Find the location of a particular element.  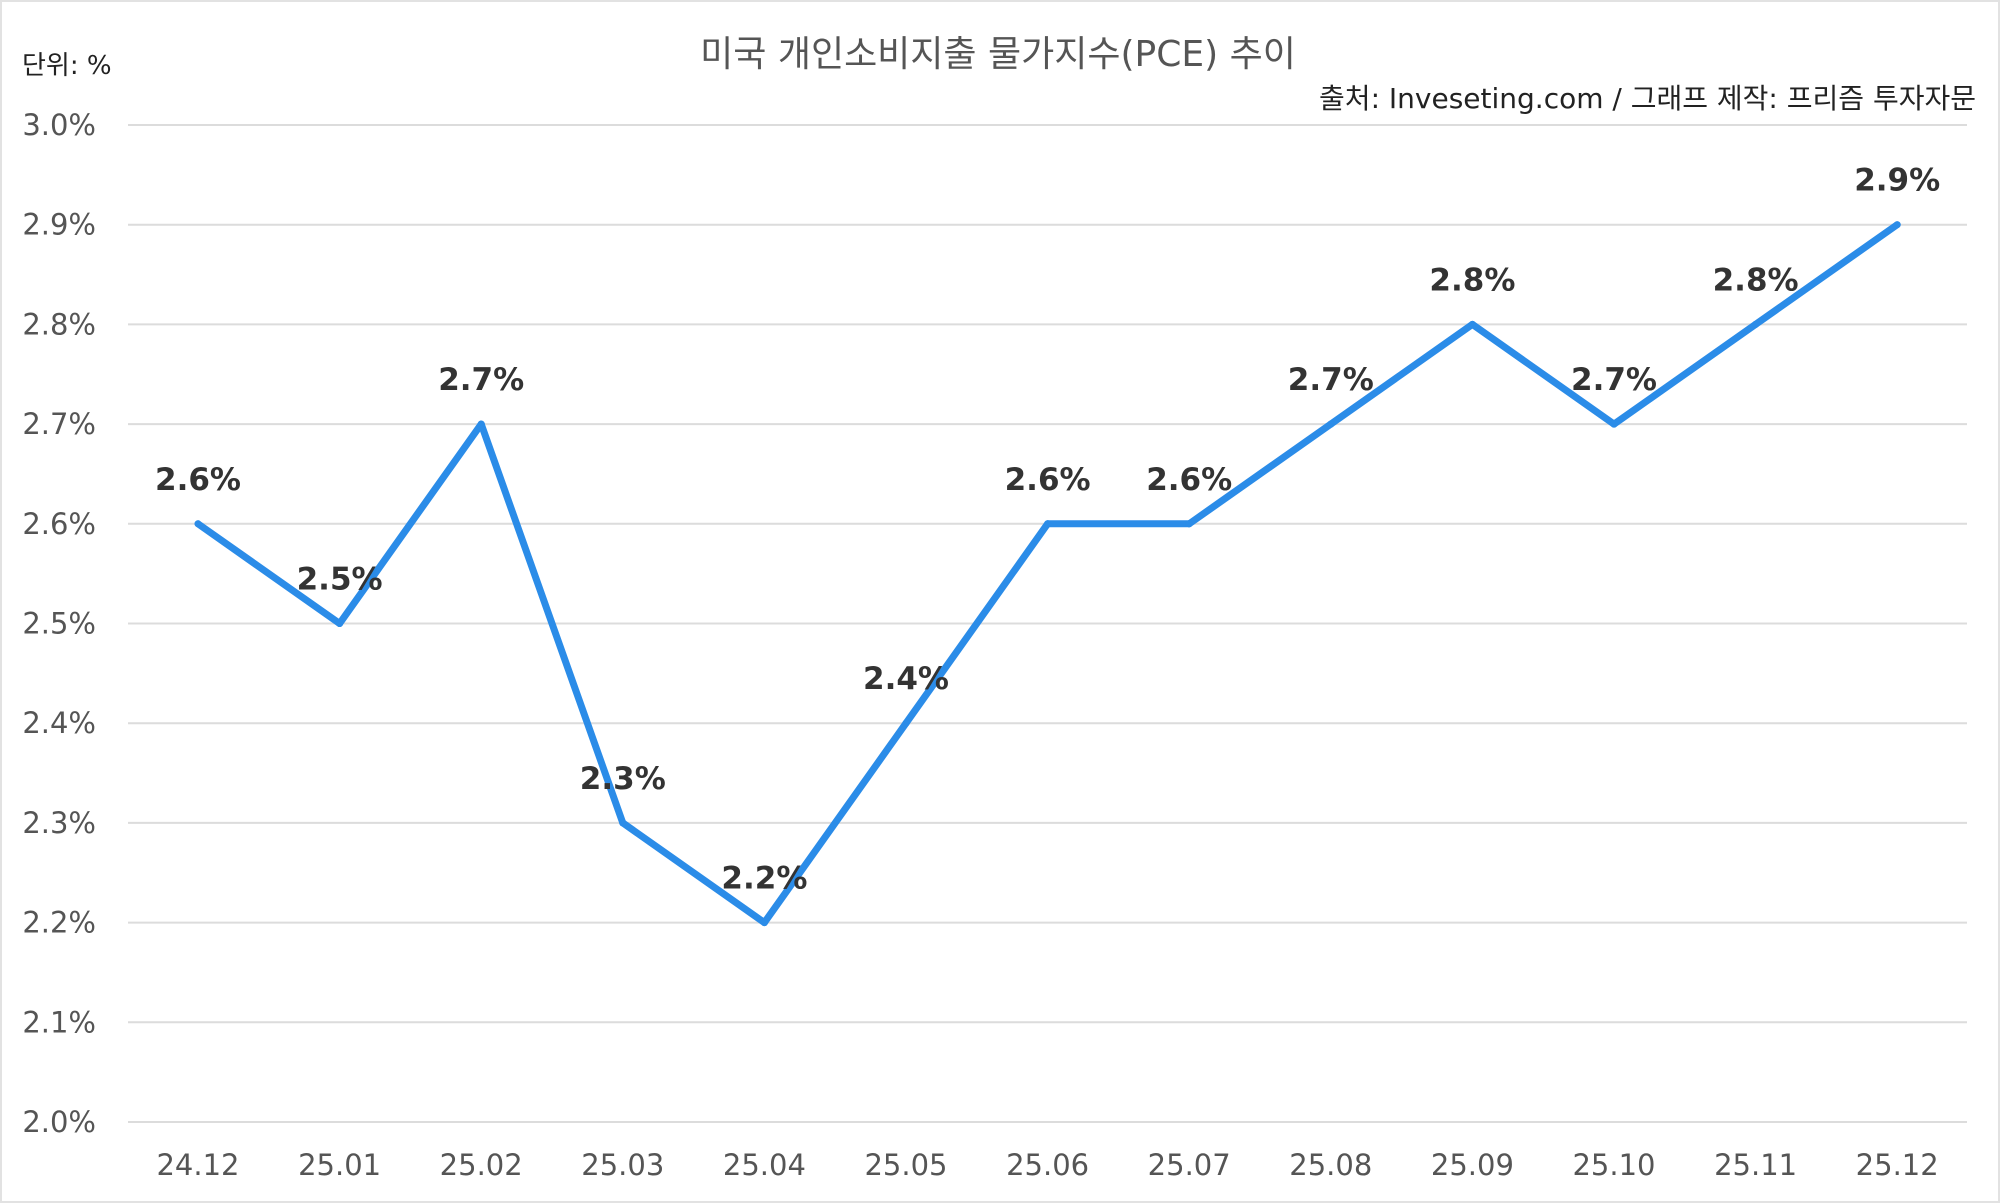

y-tick-label: 2.0% is located at coordinates (59, 1122).